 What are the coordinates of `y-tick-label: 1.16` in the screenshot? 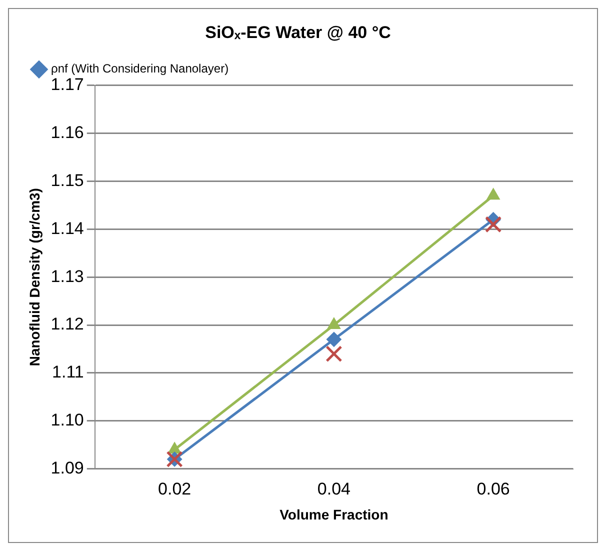 It's located at (67, 132).